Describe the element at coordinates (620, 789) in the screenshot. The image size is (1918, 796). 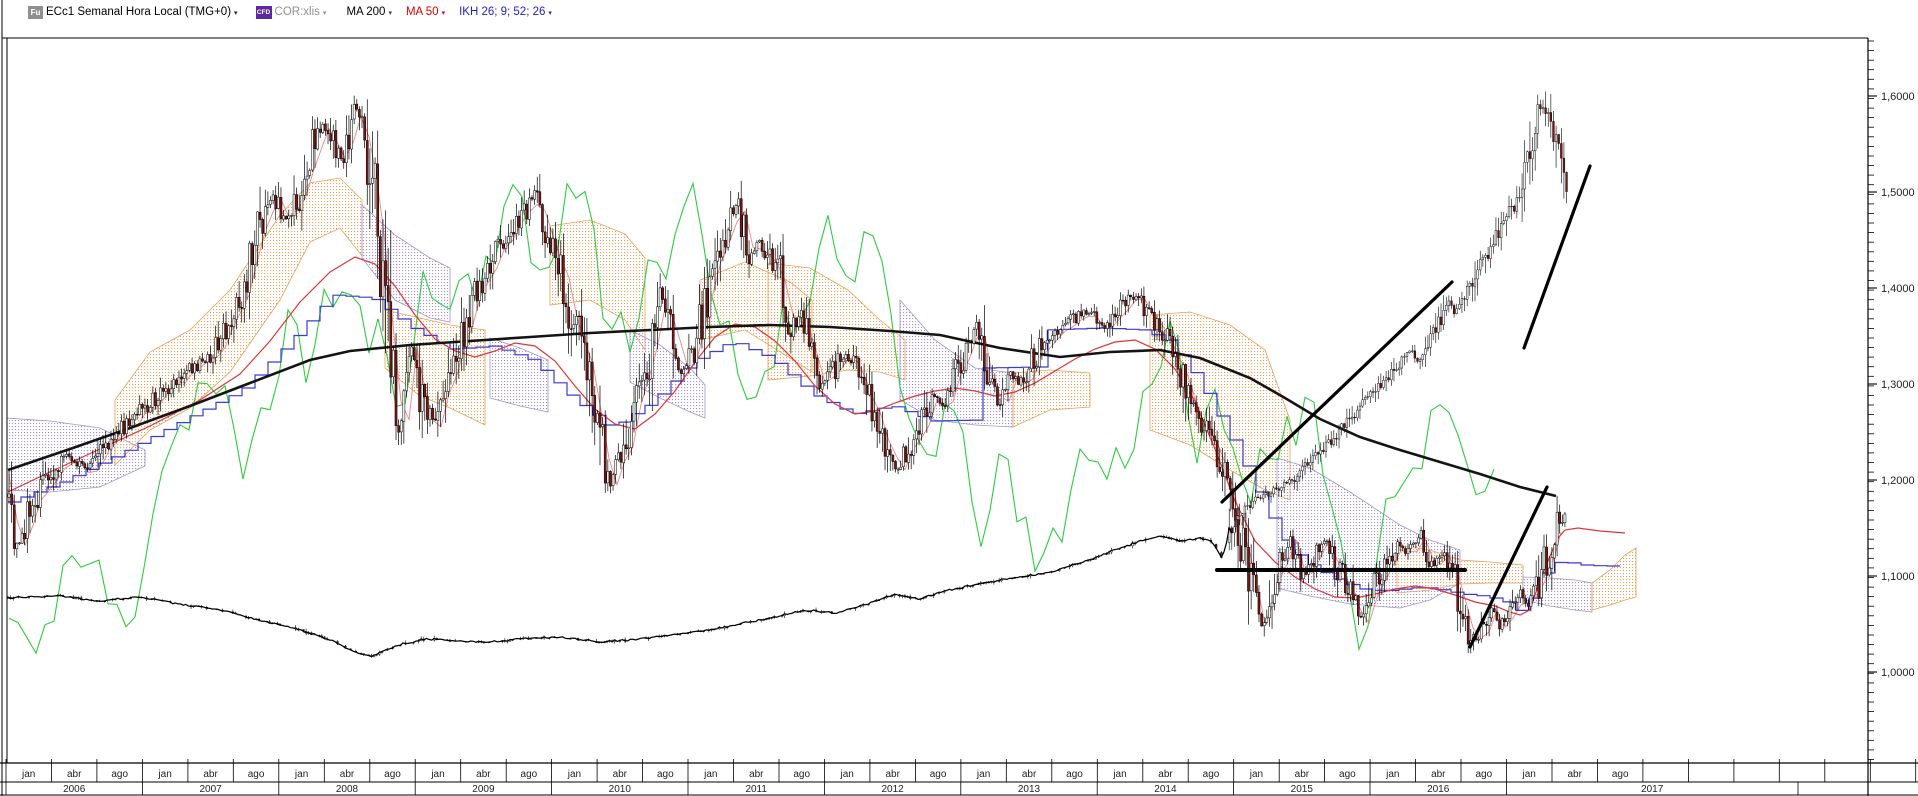
I see `year-label: 2010` at that location.